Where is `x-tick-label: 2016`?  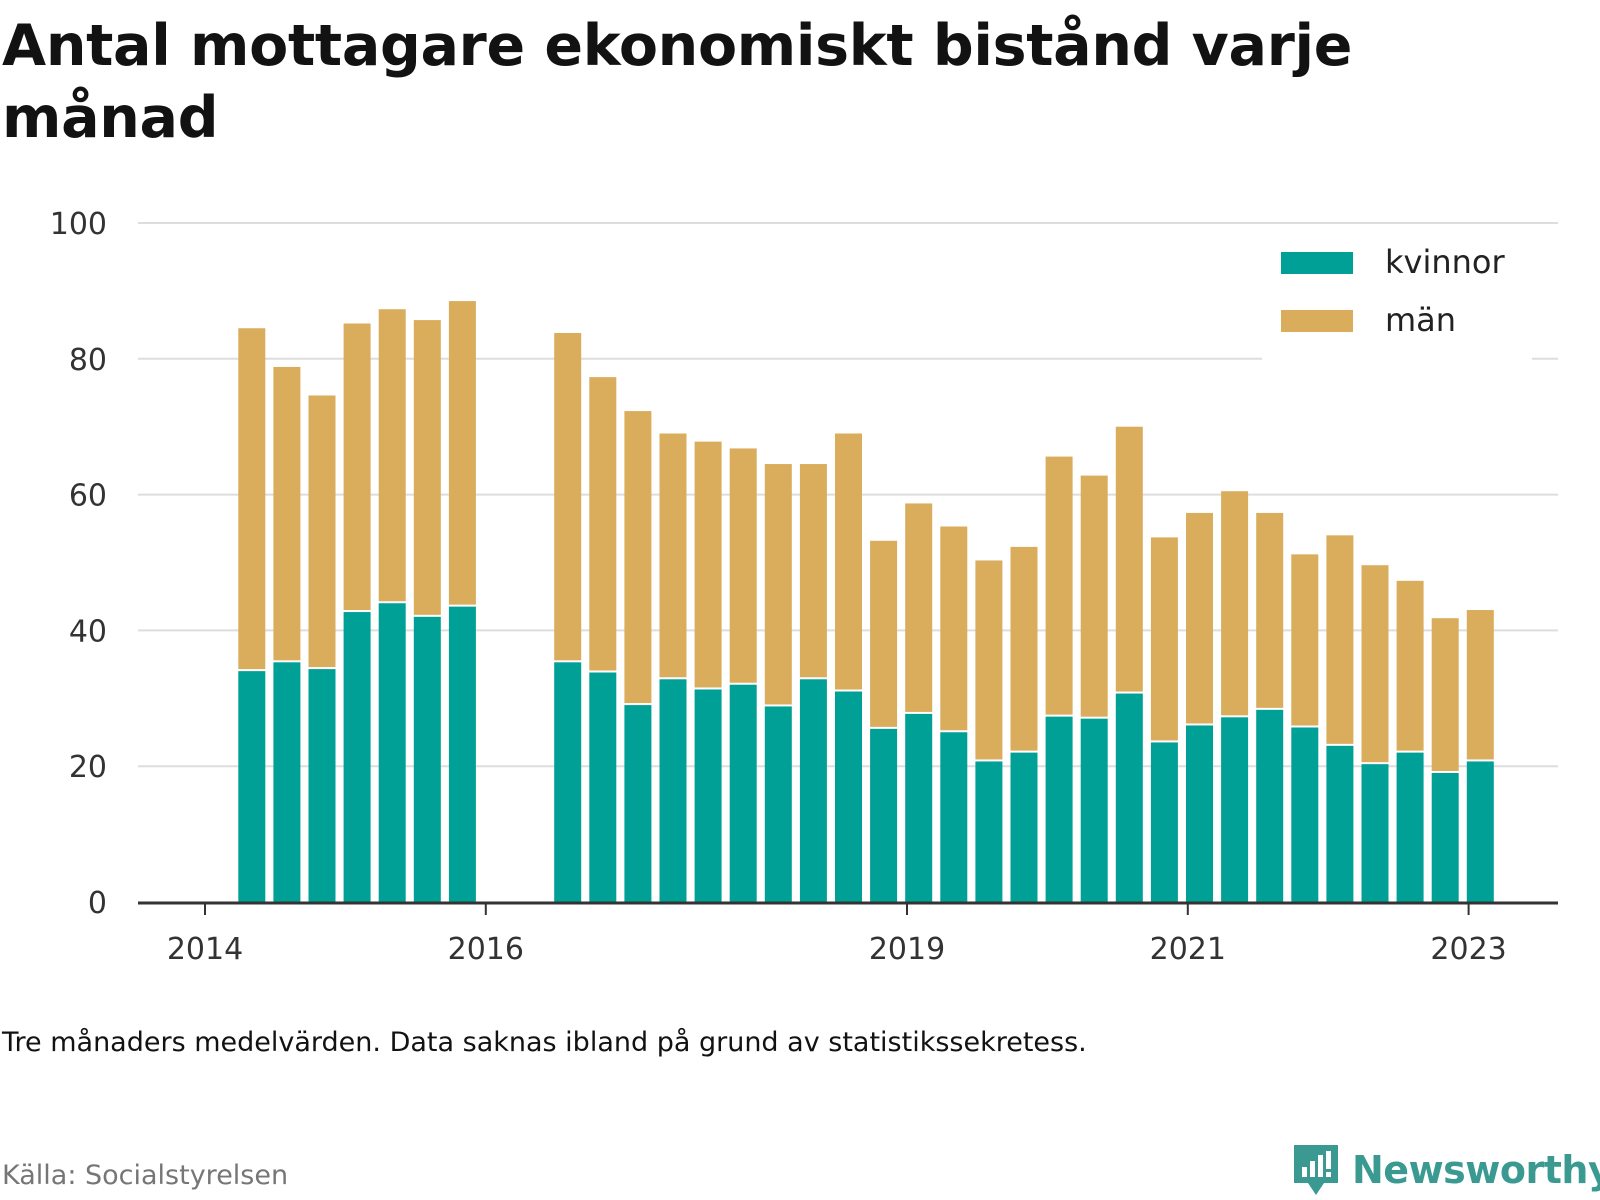 x-tick-label: 2016 is located at coordinates (486, 949).